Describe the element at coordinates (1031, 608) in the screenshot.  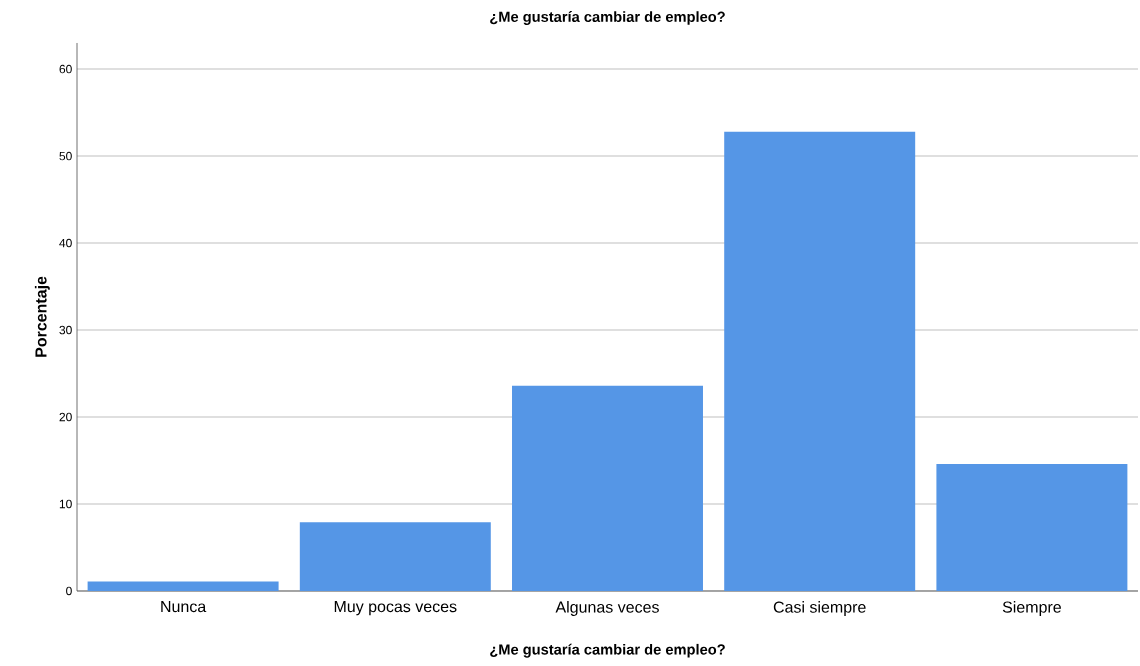
I see `x-tick-label: Siempre` at that location.